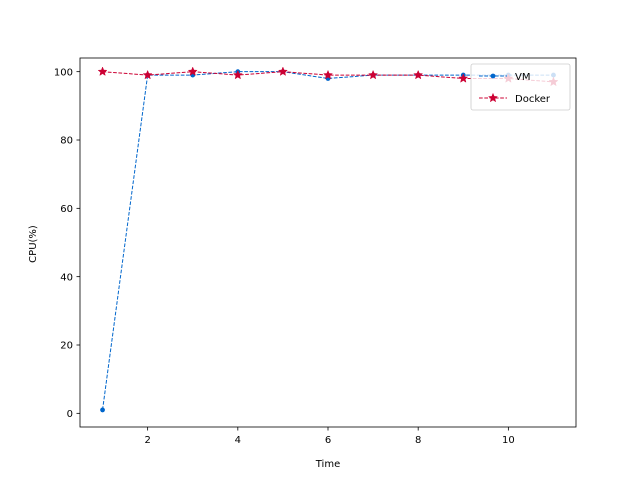 This screenshot has width=640, height=480. I want to click on data-point-vm, so click(102, 410).